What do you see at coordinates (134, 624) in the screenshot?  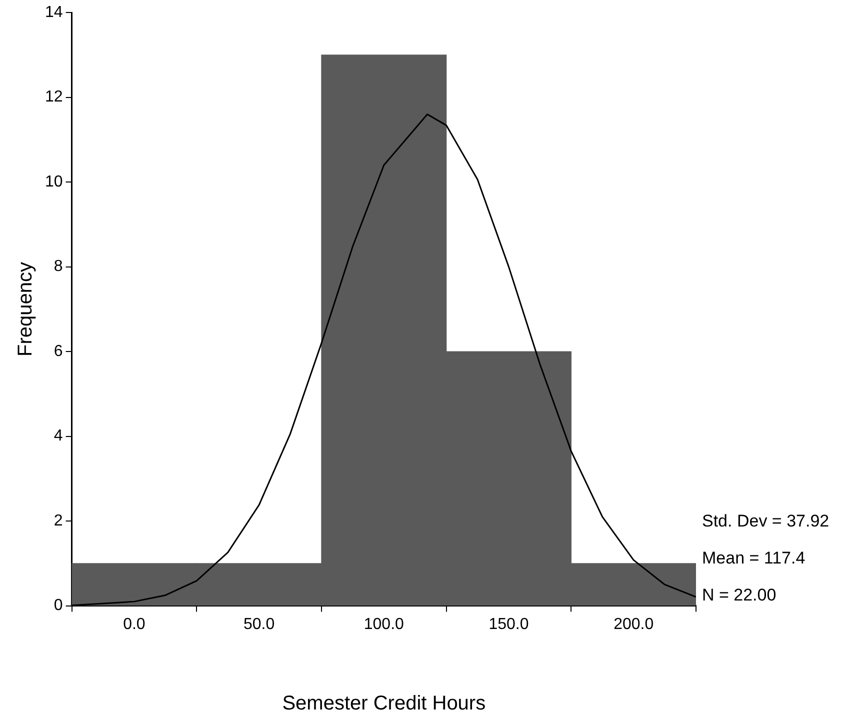 I see `x-tick-label: 0.0` at bounding box center [134, 624].